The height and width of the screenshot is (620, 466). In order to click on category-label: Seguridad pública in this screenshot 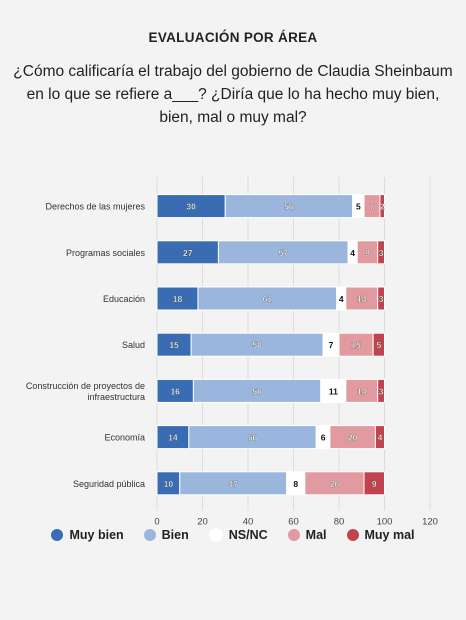, I will do `click(109, 484)`.